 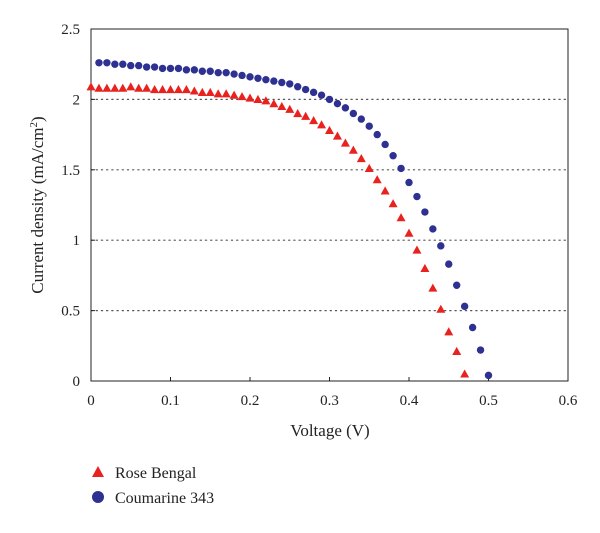 What do you see at coordinates (409, 401) in the screenshot?
I see `x-tick-label: 0.4` at bounding box center [409, 401].